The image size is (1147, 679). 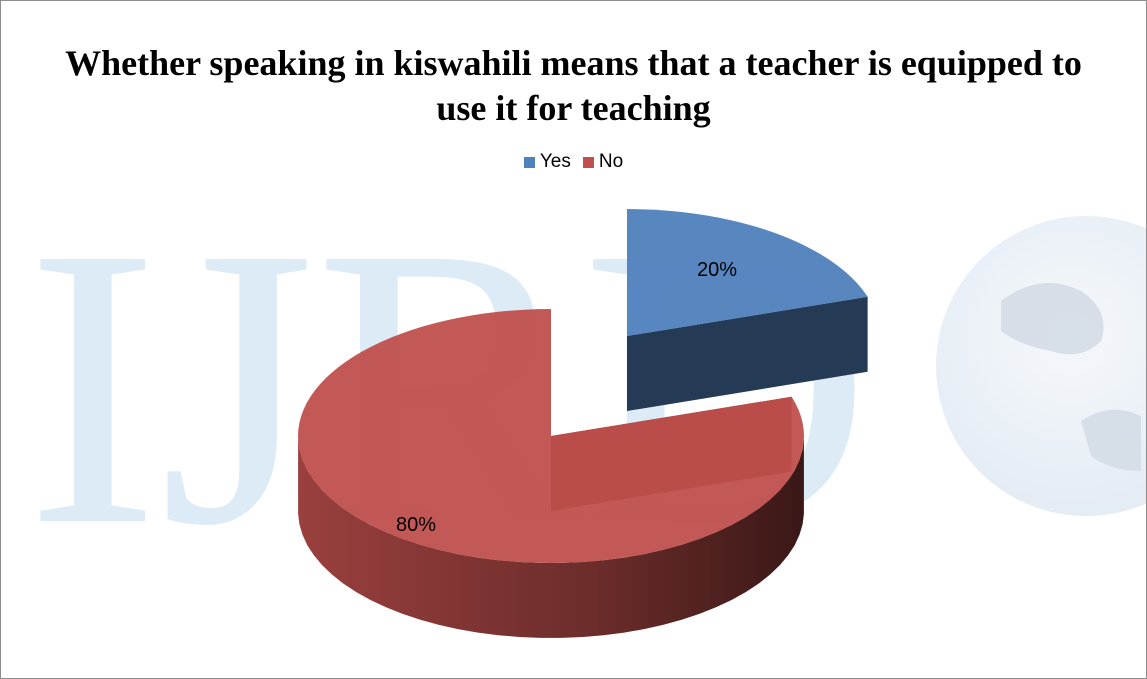 I want to click on pie-slice-wall, so click(x=551, y=538).